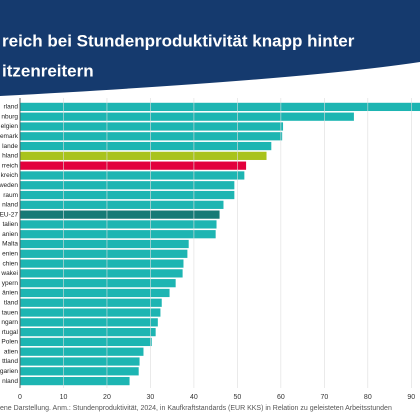 This screenshot has height=420, width=420. What do you see at coordinates (10, 312) in the screenshot?
I see `y-tick-label: tauen` at bounding box center [10, 312].